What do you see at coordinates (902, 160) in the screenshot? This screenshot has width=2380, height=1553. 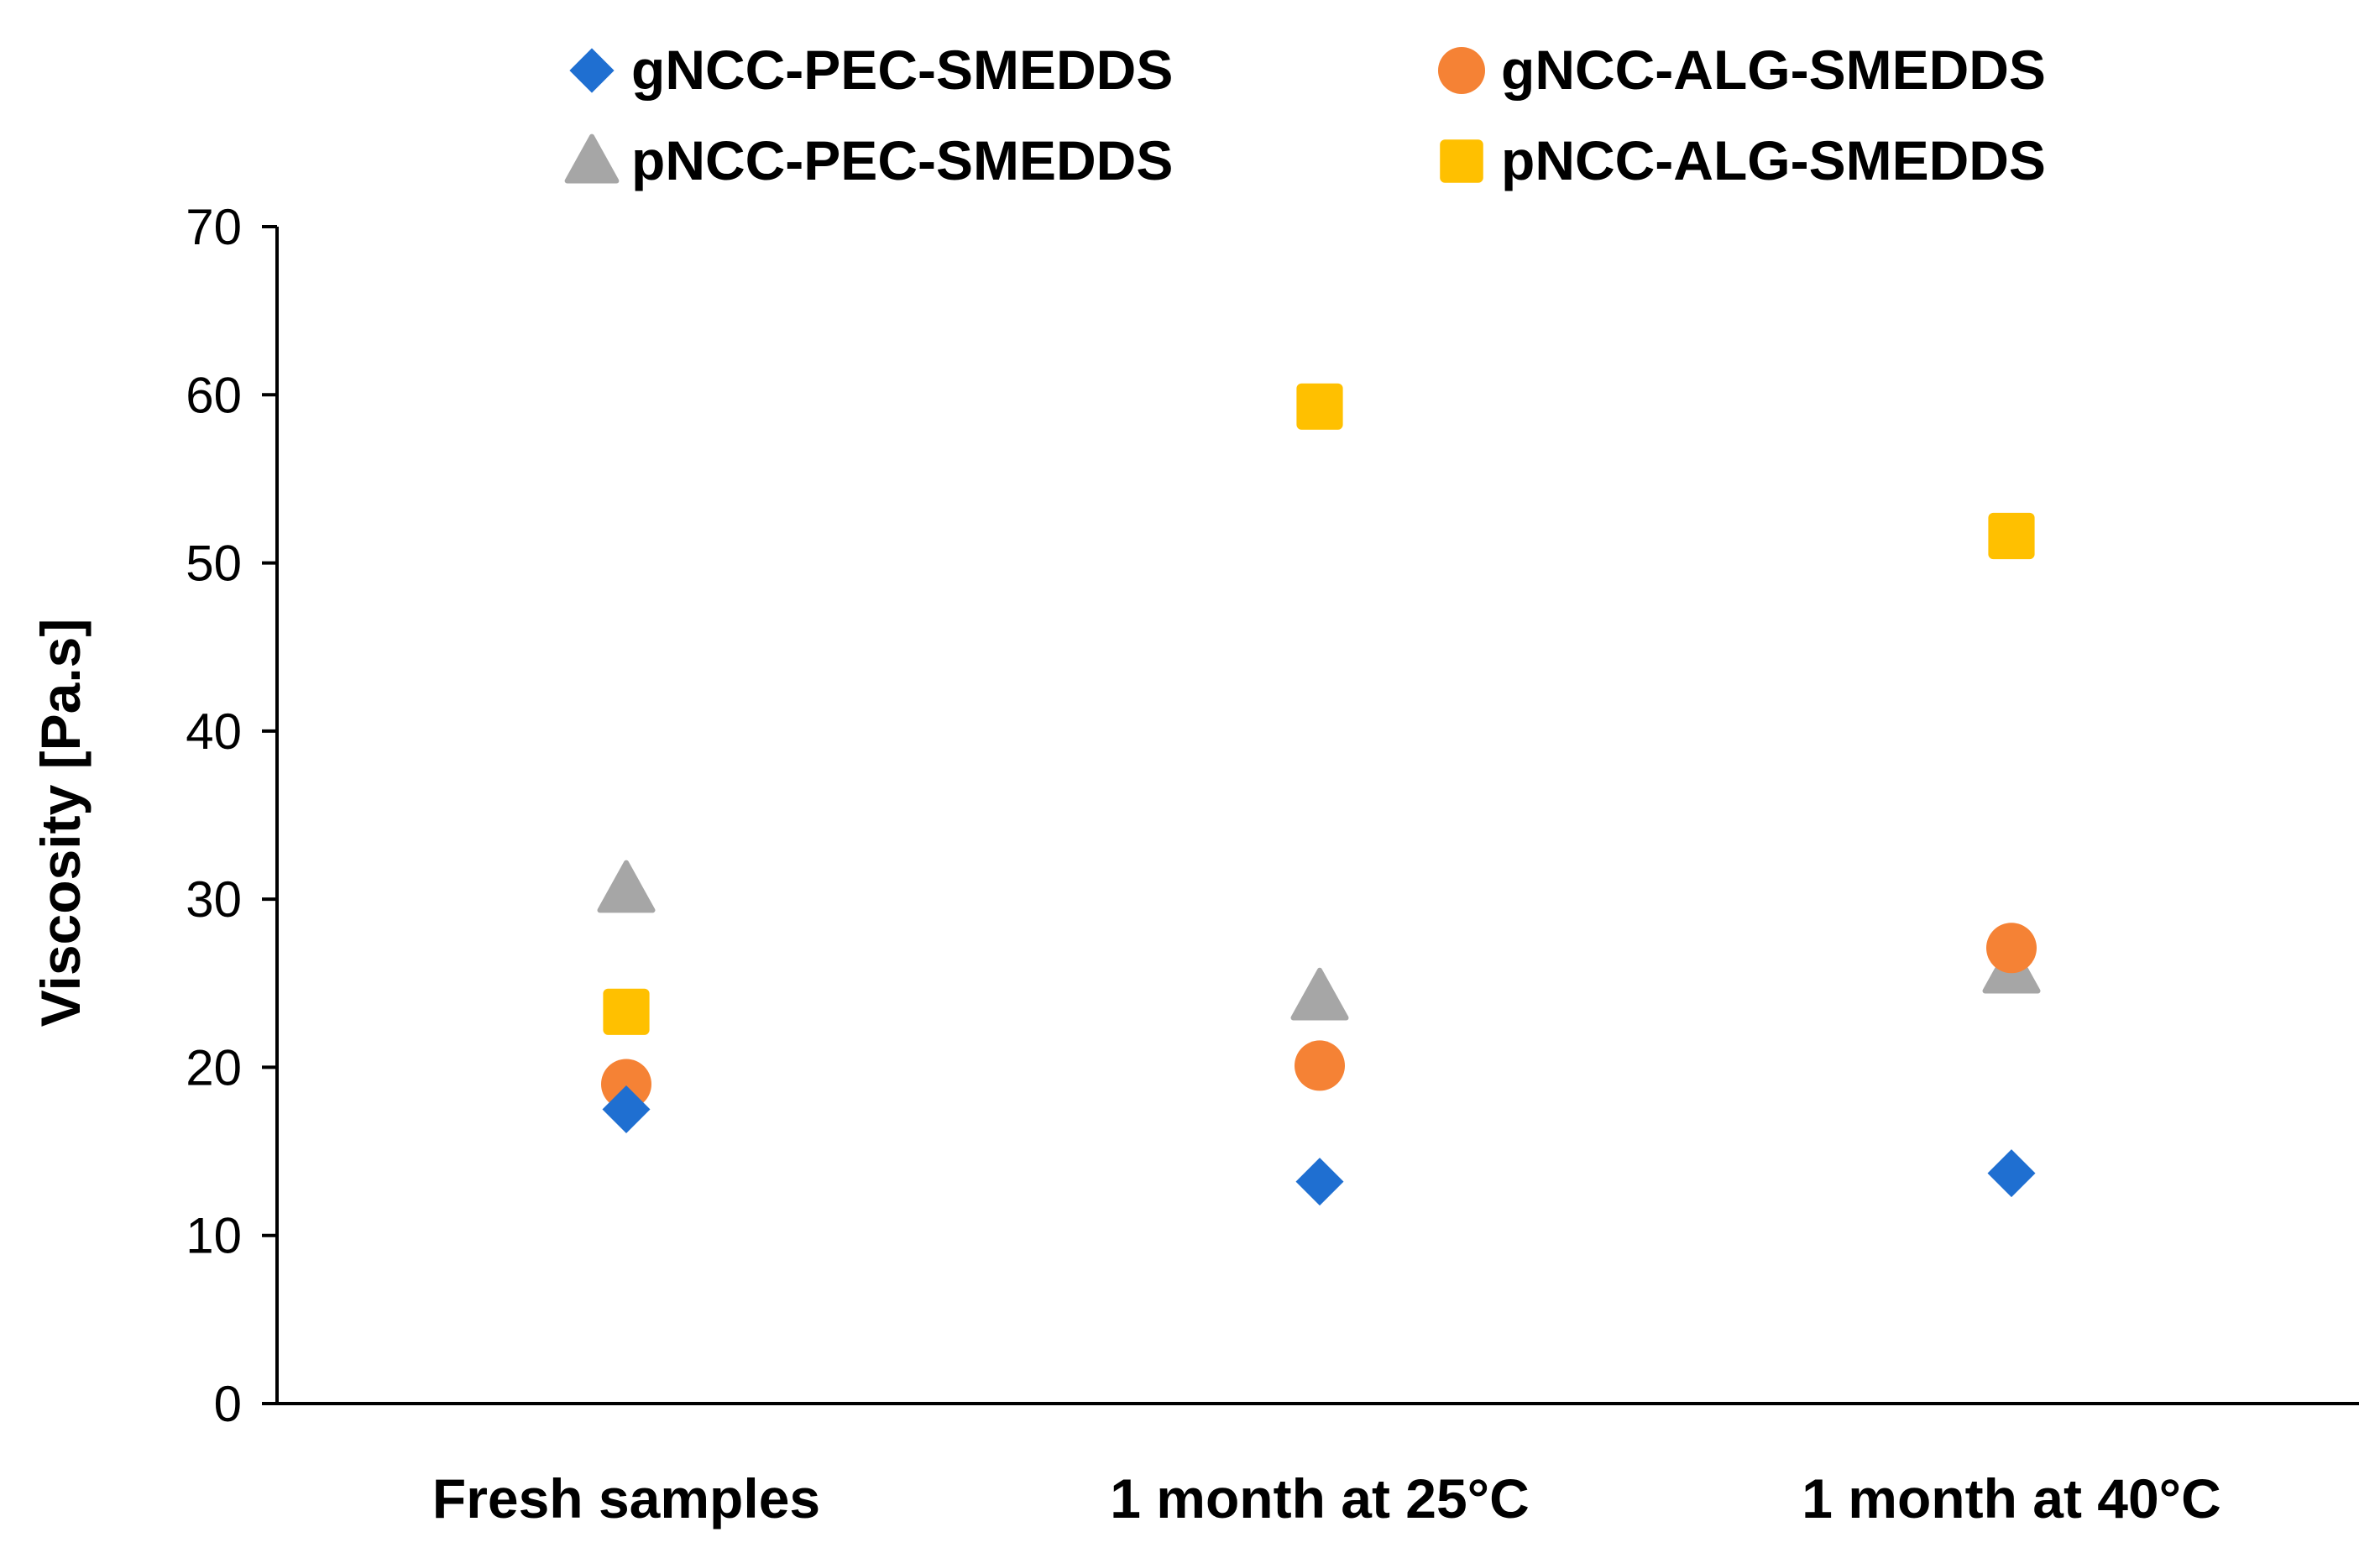 I see `legend-label: pNCC-PEC-SMEDDS` at bounding box center [902, 160].